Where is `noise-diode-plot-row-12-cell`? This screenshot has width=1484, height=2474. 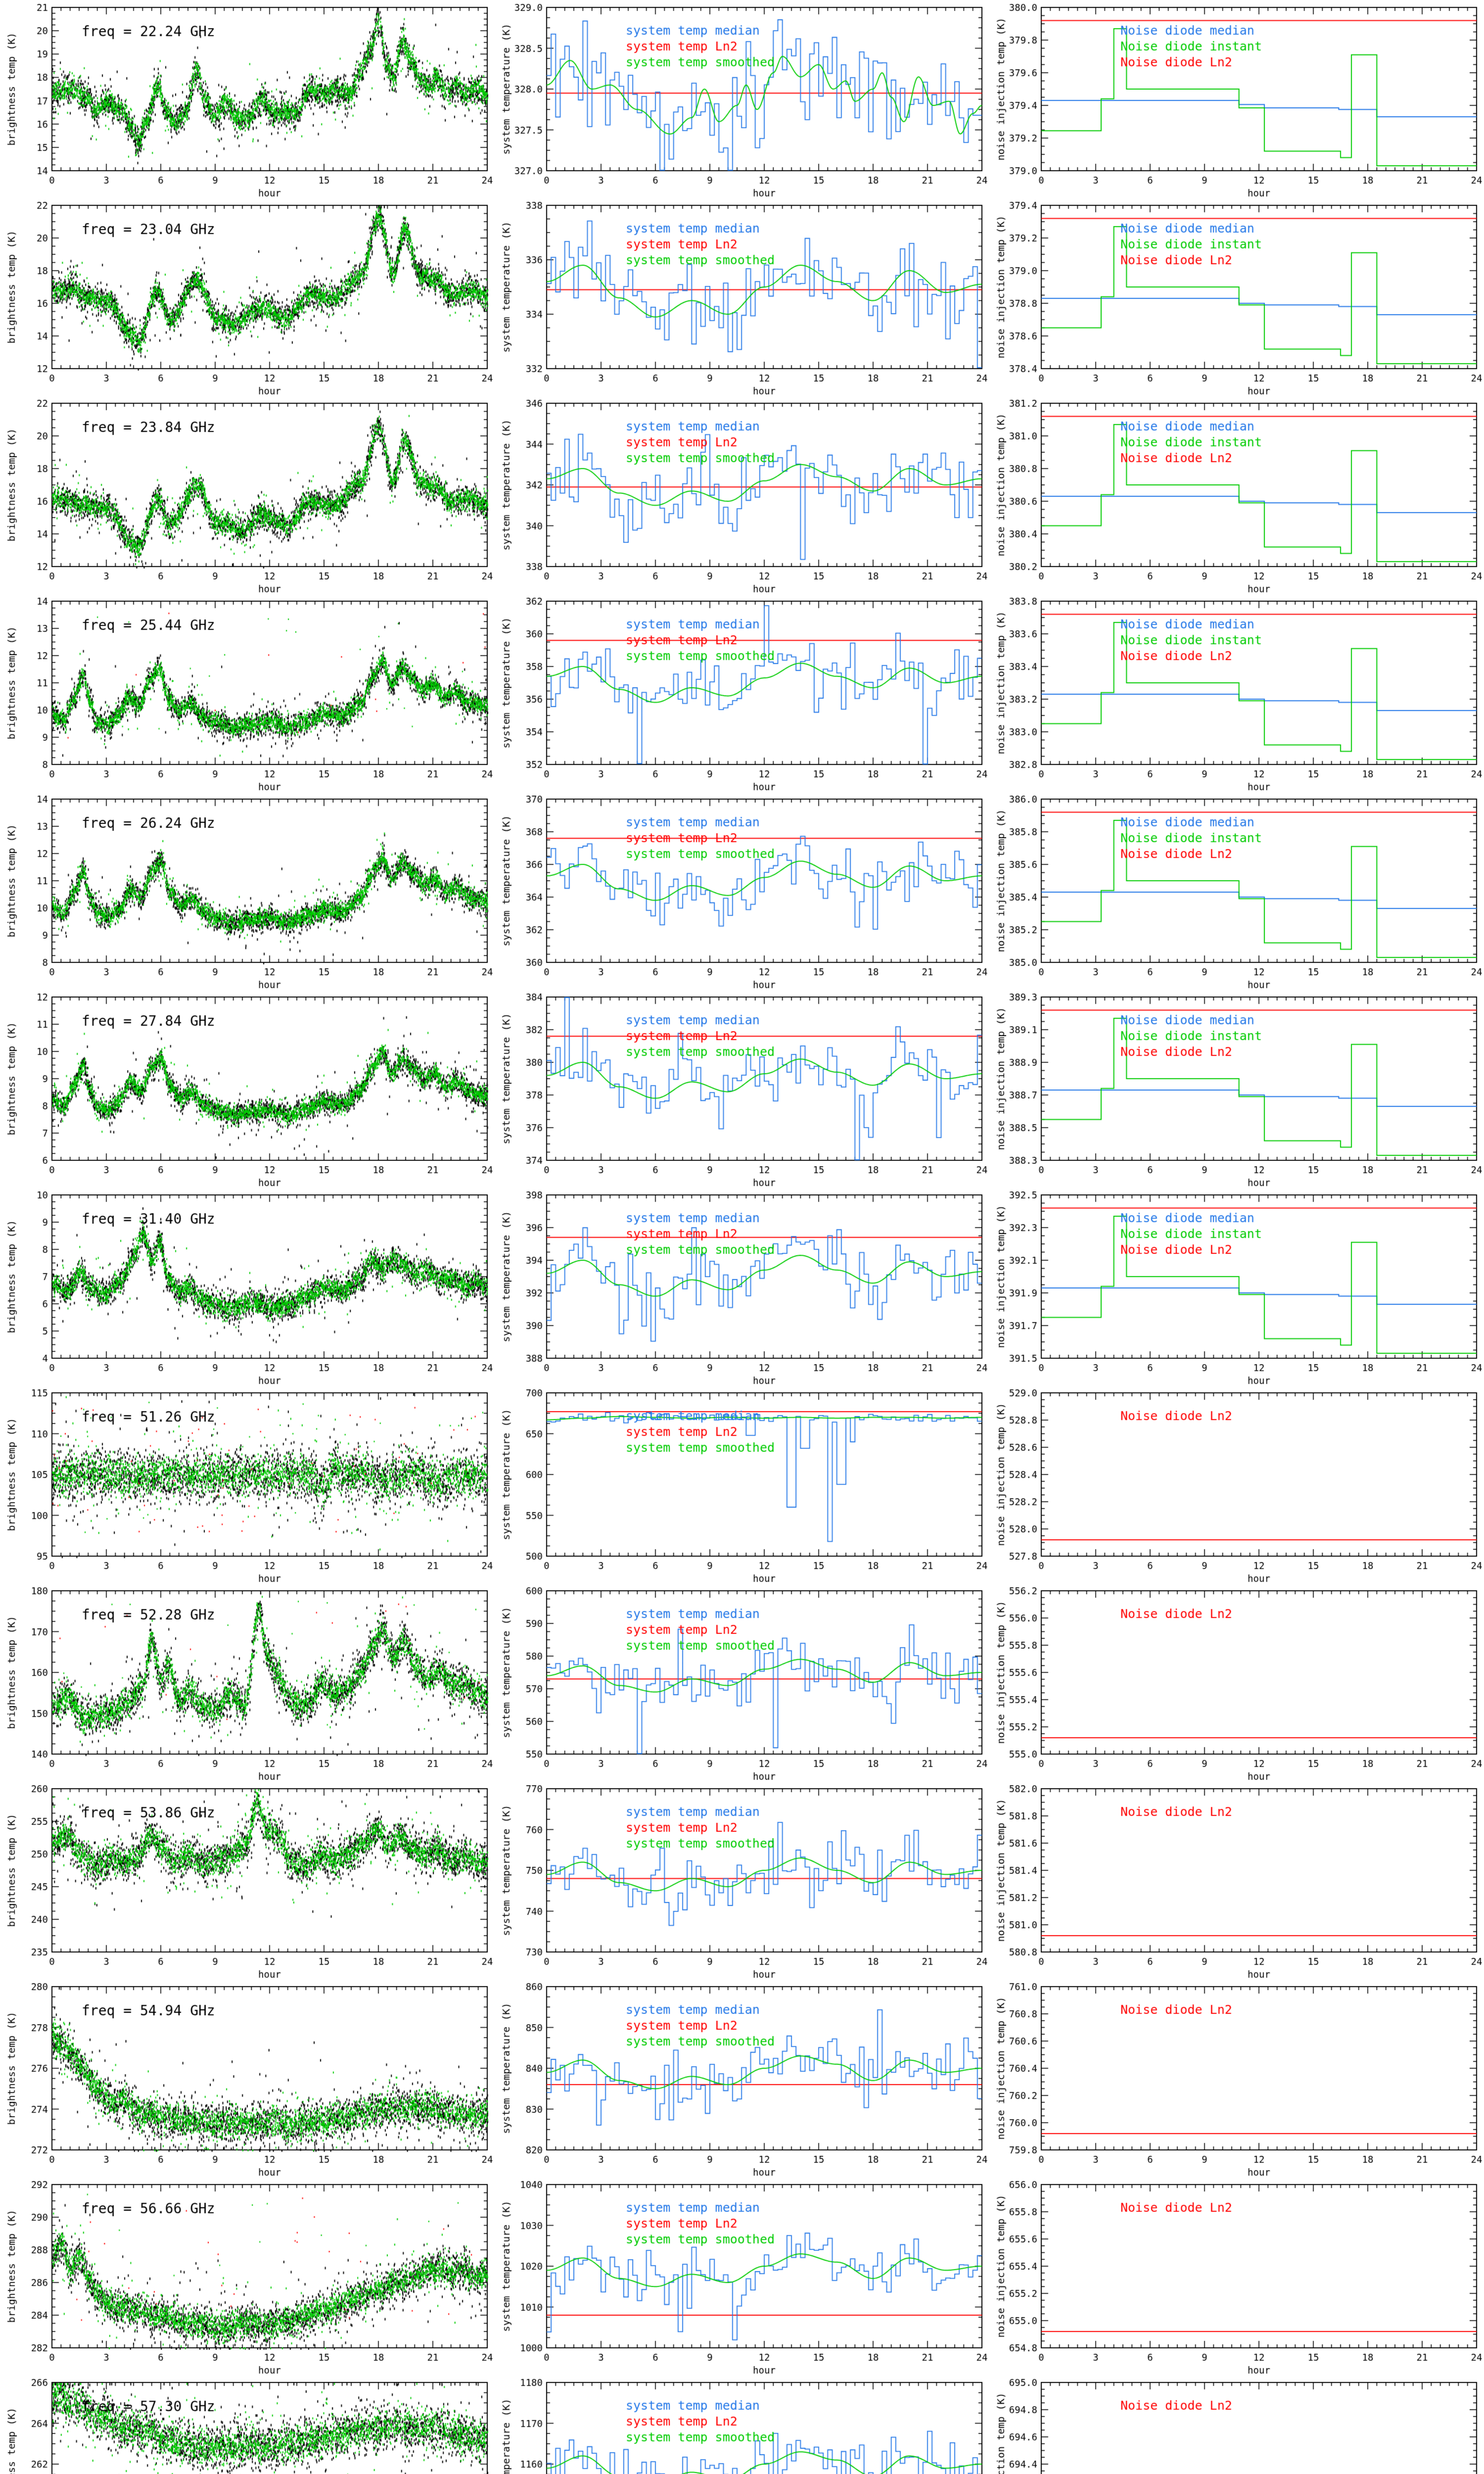 noise-diode-plot-row-12-cell is located at coordinates (1236, 2276).